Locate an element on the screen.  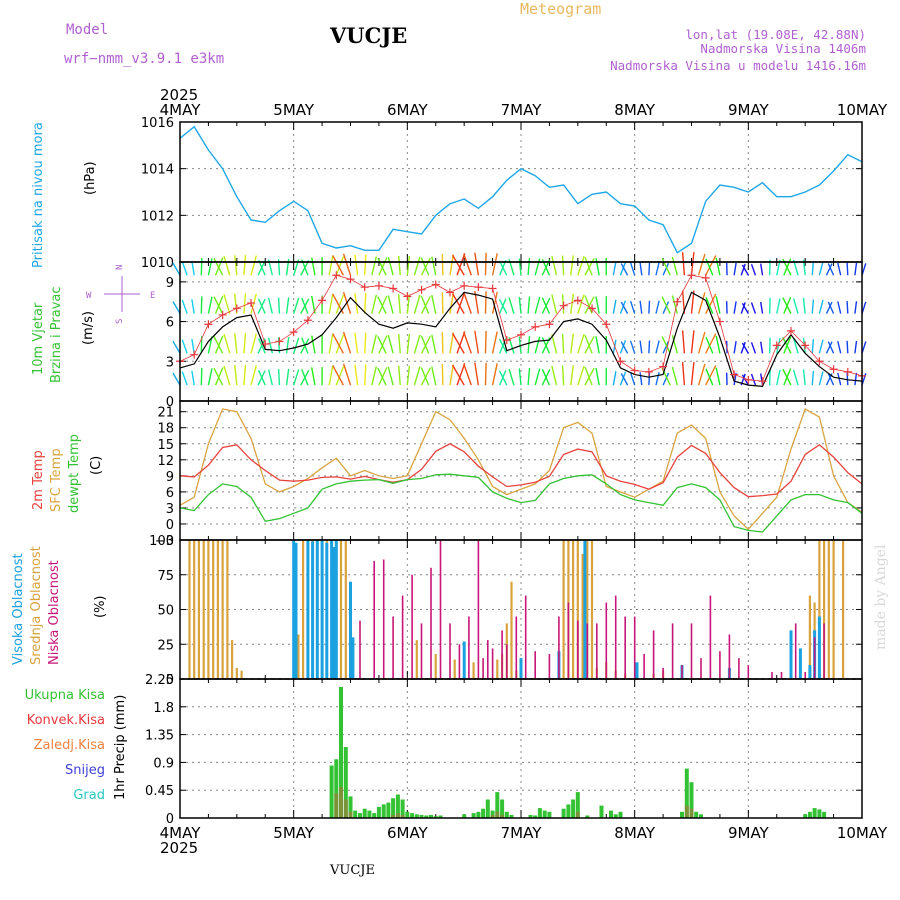
y-tick-label: 15 is located at coordinates (165, 445).